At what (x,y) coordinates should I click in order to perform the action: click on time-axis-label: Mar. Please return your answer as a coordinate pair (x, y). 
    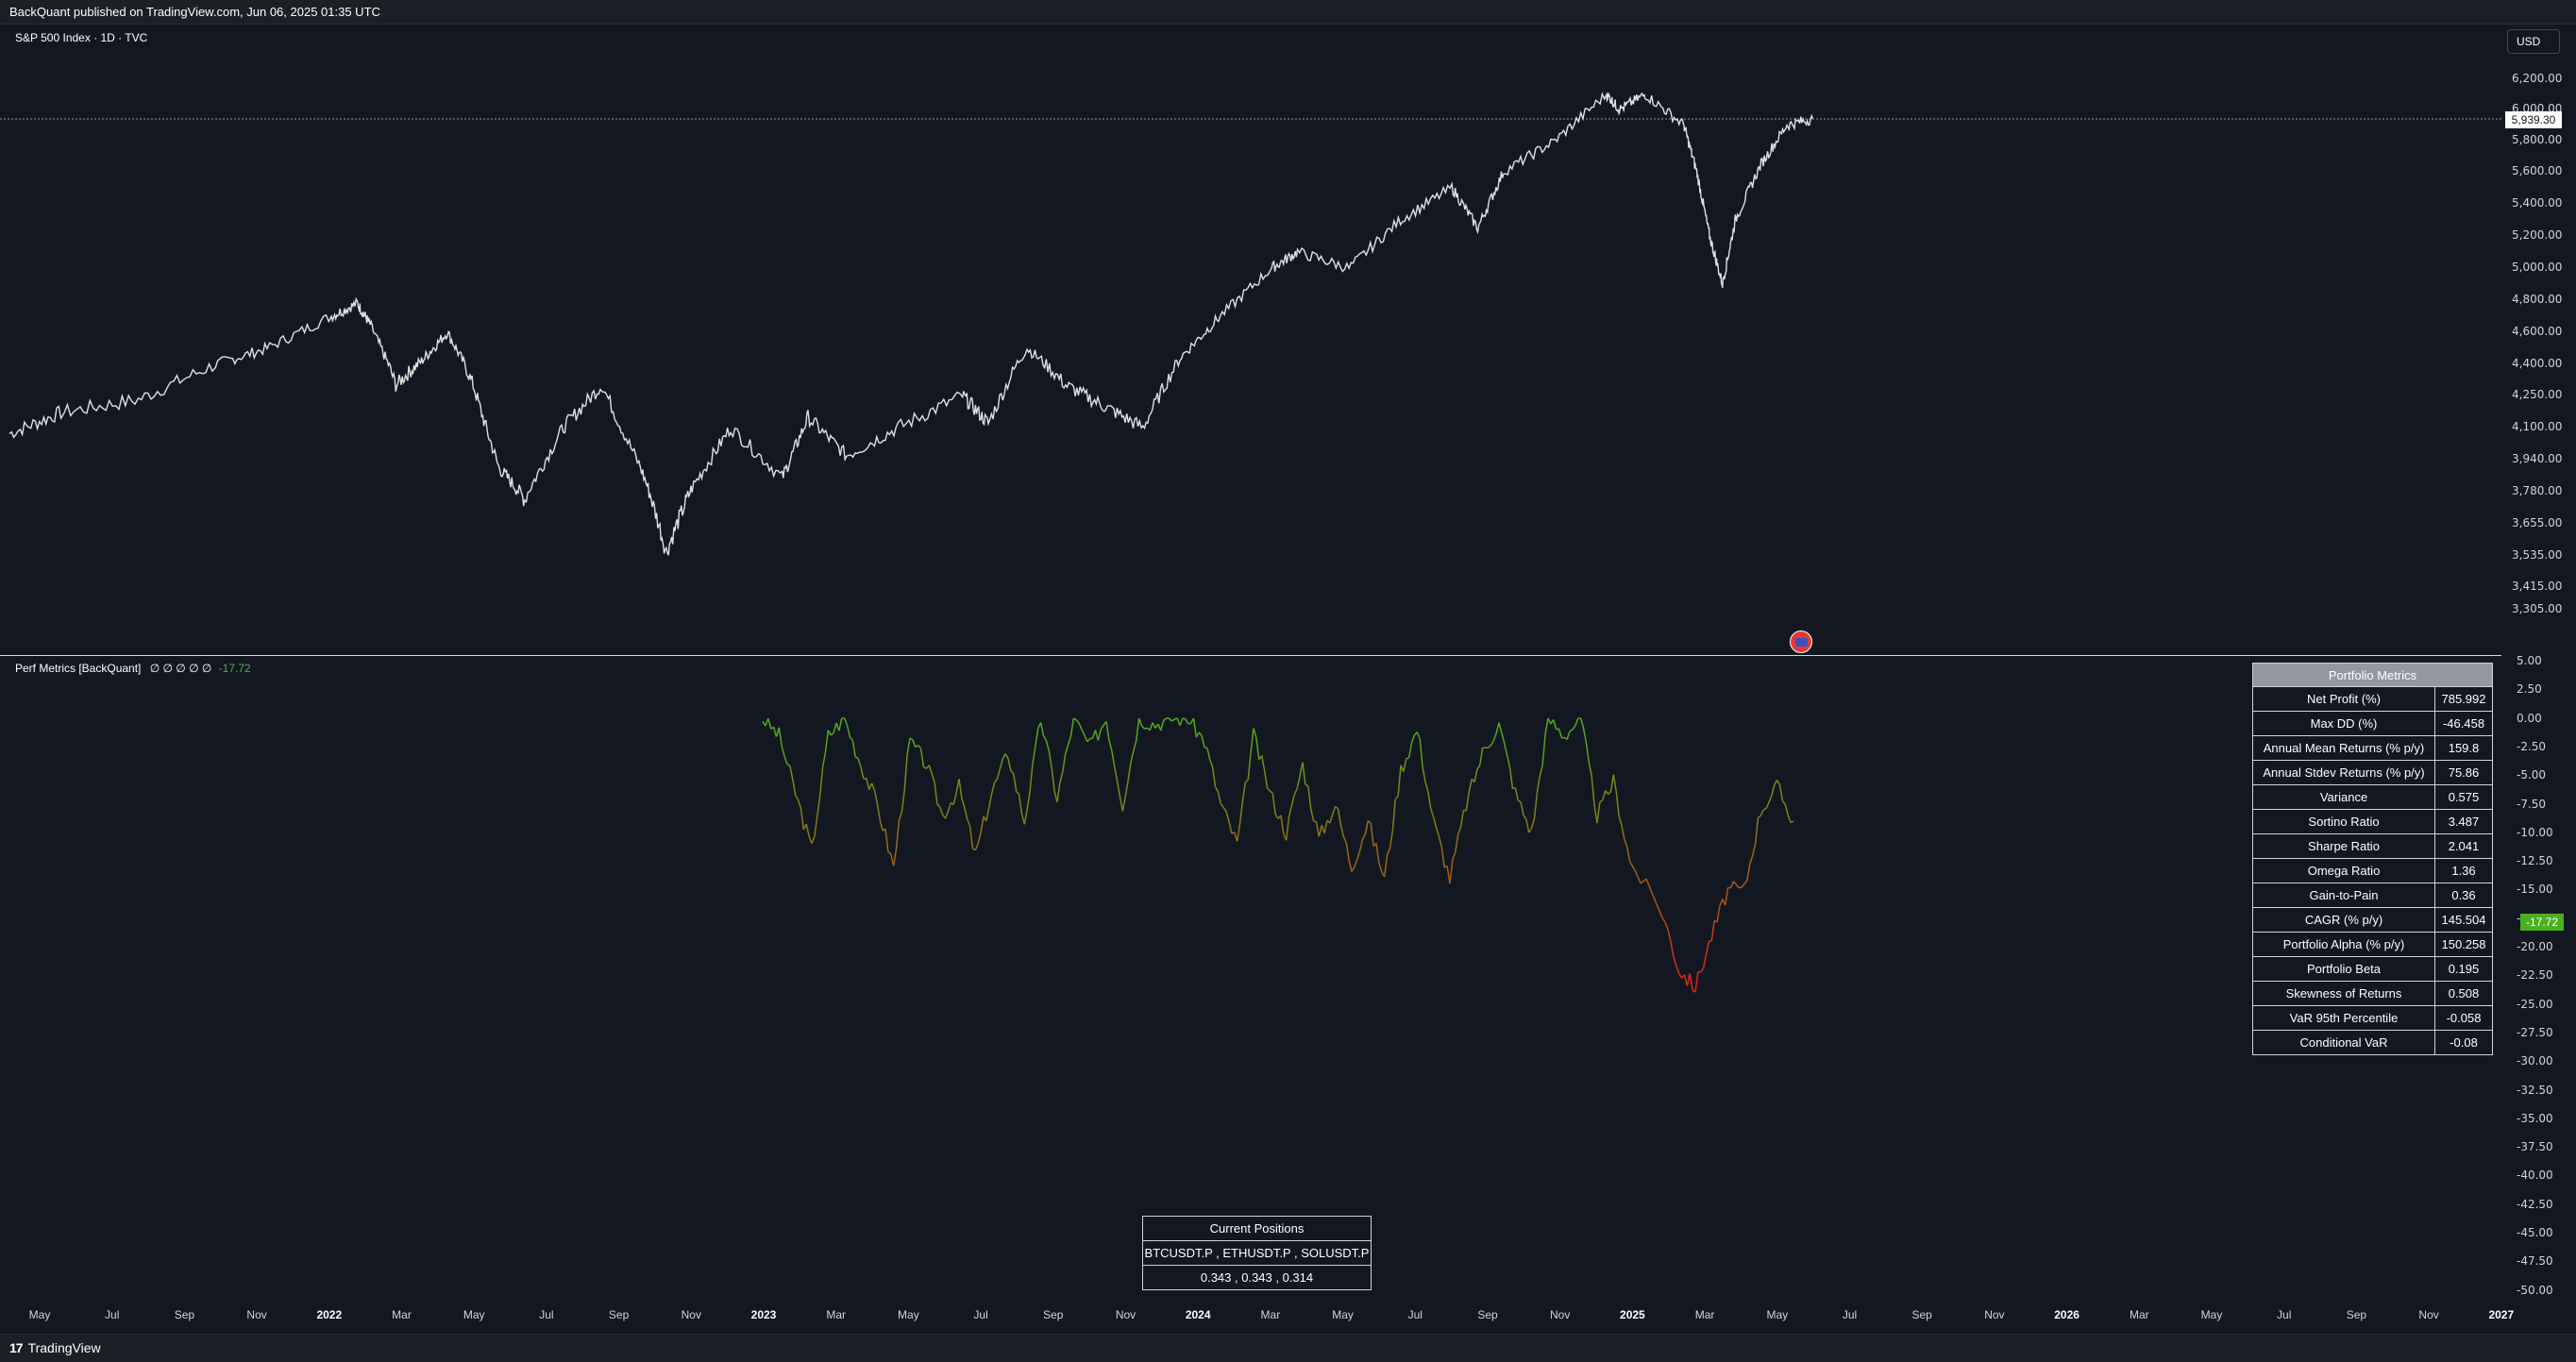
    Looking at the image, I should click on (2139, 1314).